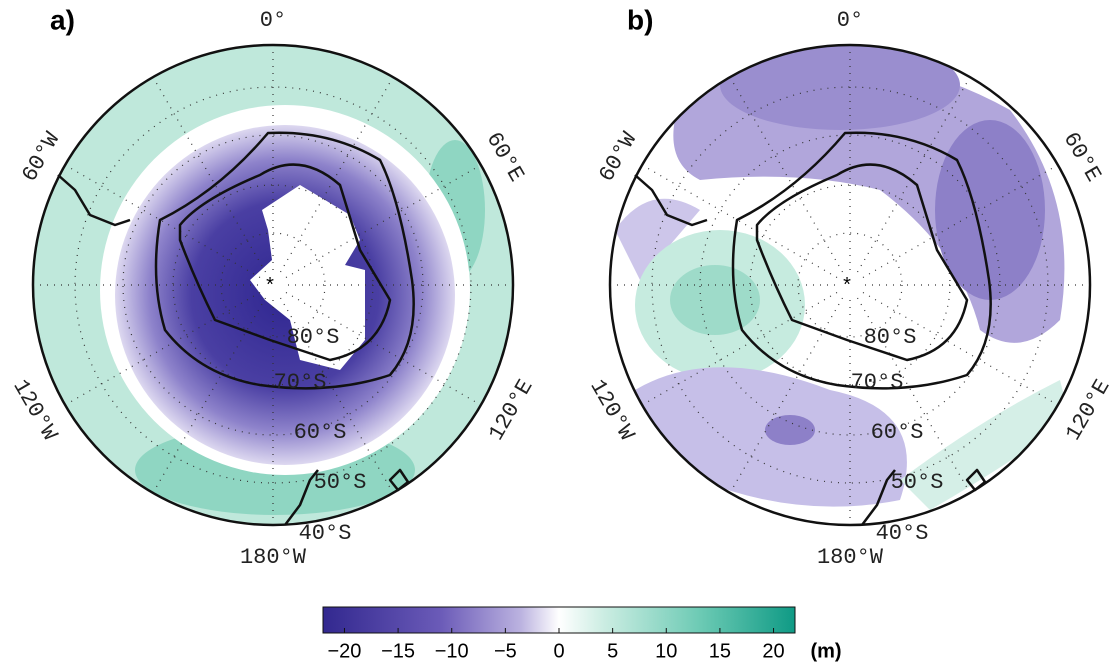 This screenshot has width=1115, height=666. Describe the element at coordinates (825, 651) in the screenshot. I see `colorbar-unit: (m)` at that location.